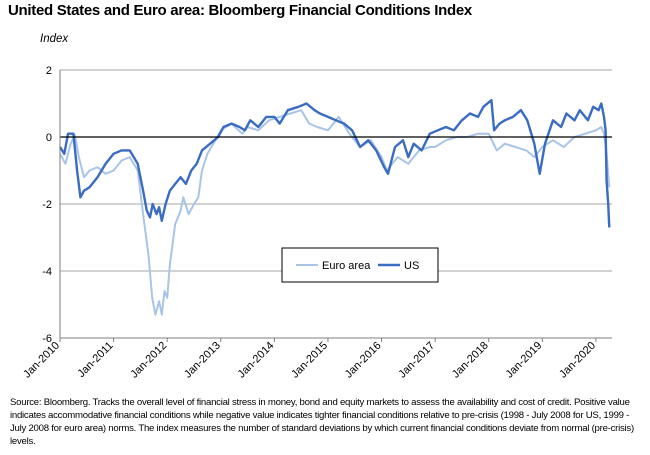 Image resolution: width=650 pixels, height=455 pixels. I want to click on legend-label-euro-area: Euro area, so click(346, 266).